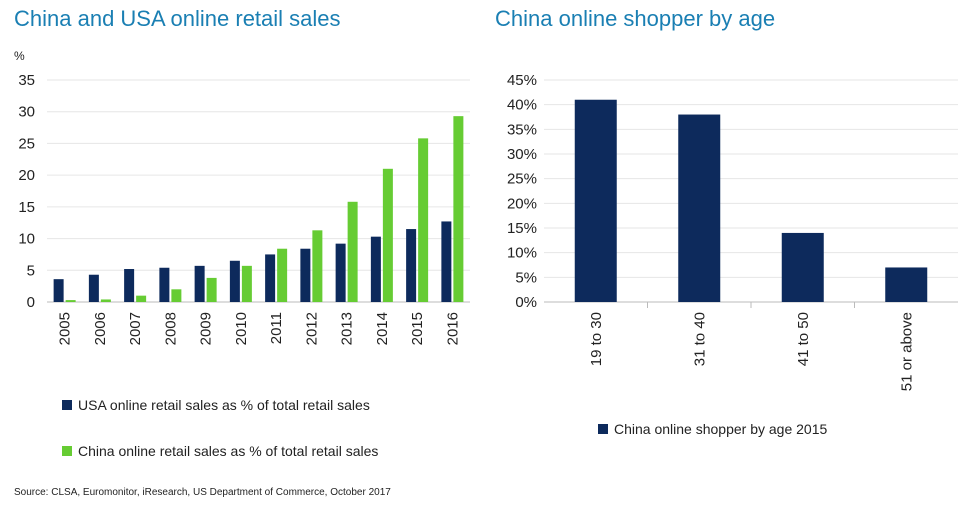 The image size is (960, 511). I want to click on x-tick-label: 2008, so click(170, 328).